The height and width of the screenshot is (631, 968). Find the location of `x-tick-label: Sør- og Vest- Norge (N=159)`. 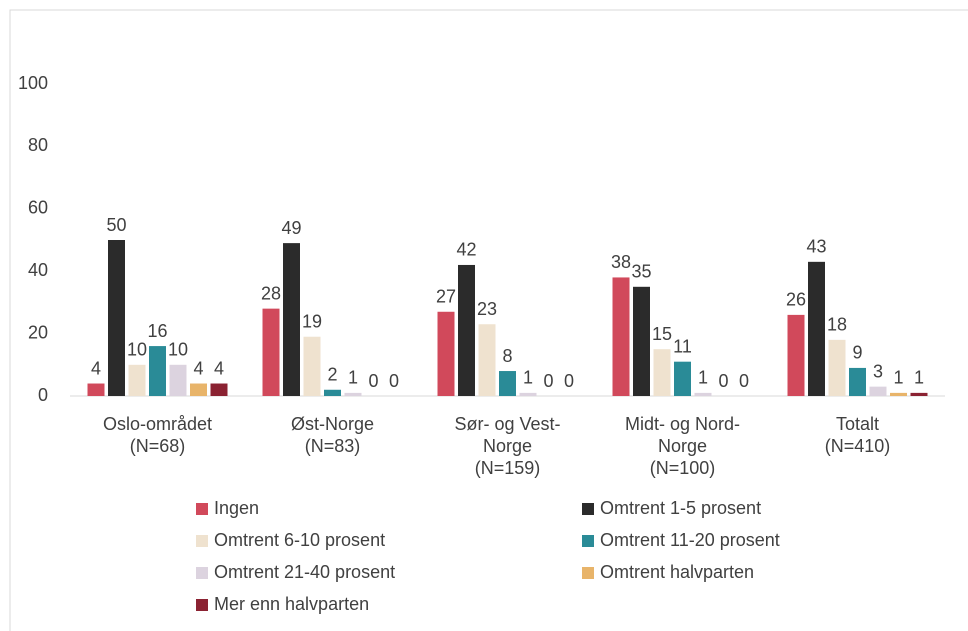

x-tick-label: Sør- og Vest- Norge (N=159) is located at coordinates (507, 446).